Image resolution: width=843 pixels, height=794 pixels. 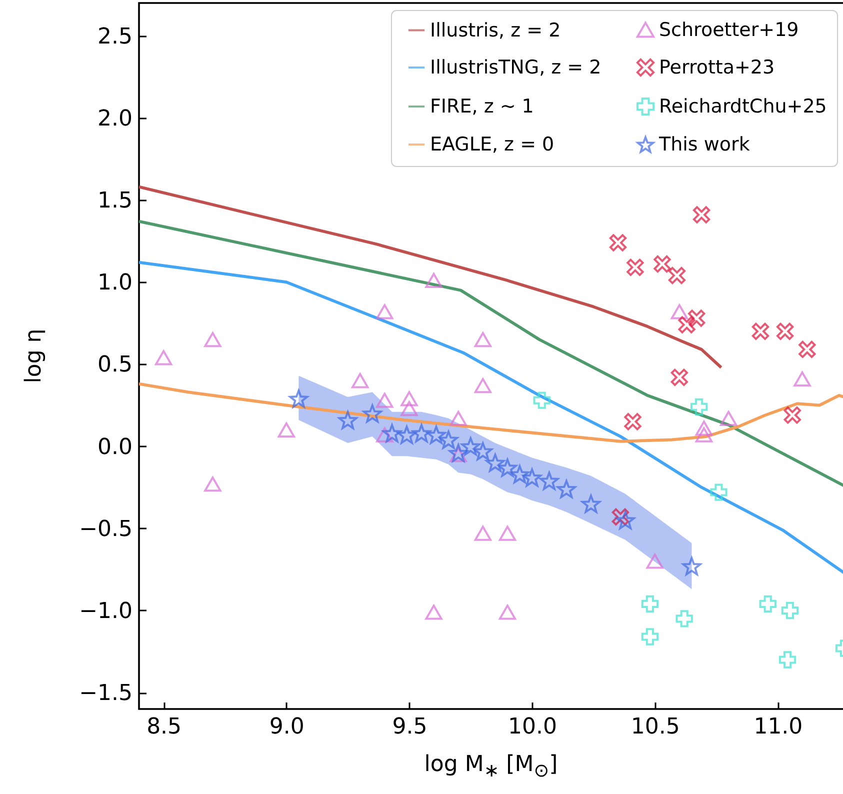 I want to click on legend-label: Schroetter+19, so click(x=729, y=29).